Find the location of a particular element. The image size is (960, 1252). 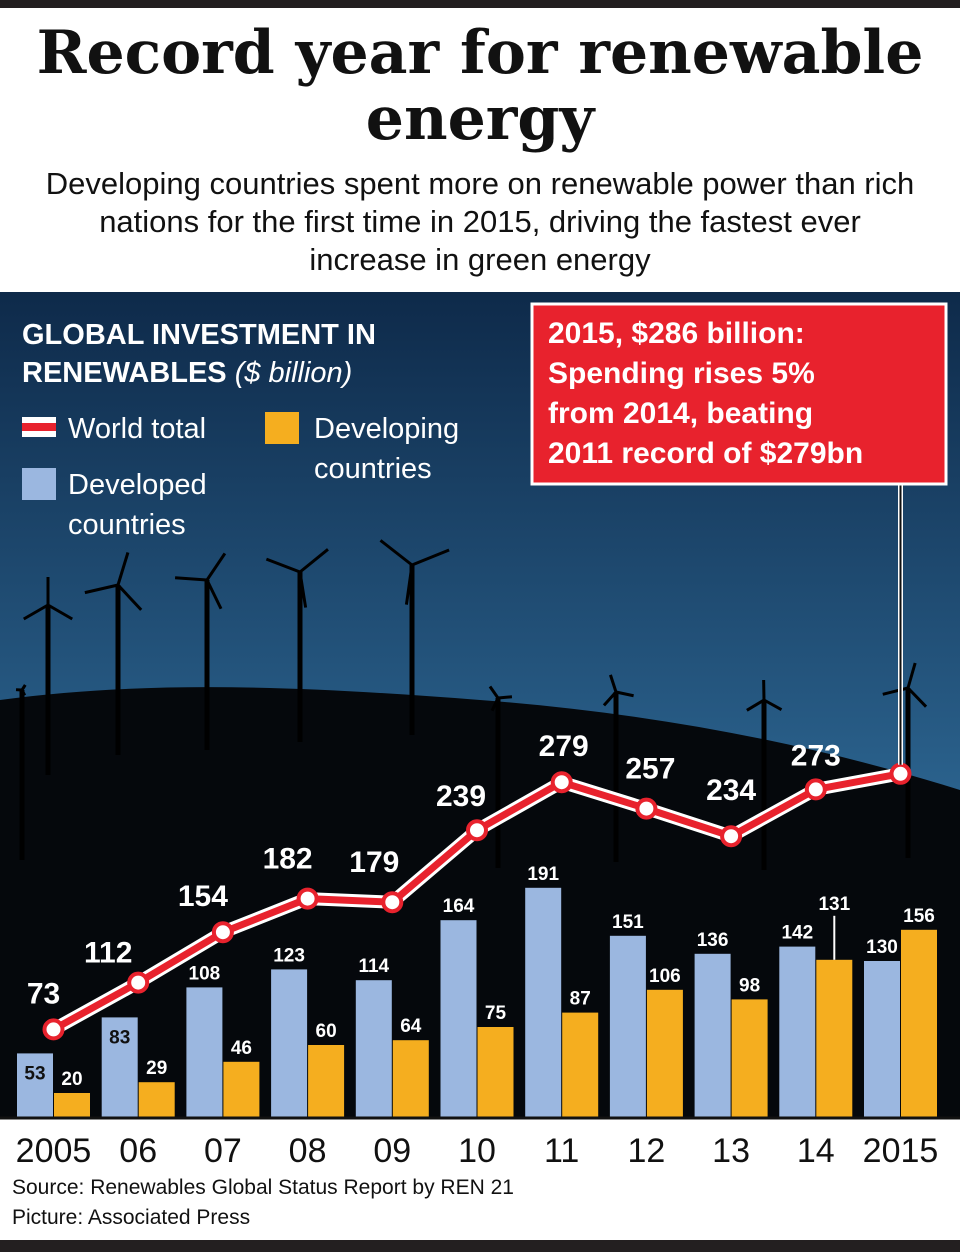

x-tick-label: 13 is located at coordinates (731, 1151).